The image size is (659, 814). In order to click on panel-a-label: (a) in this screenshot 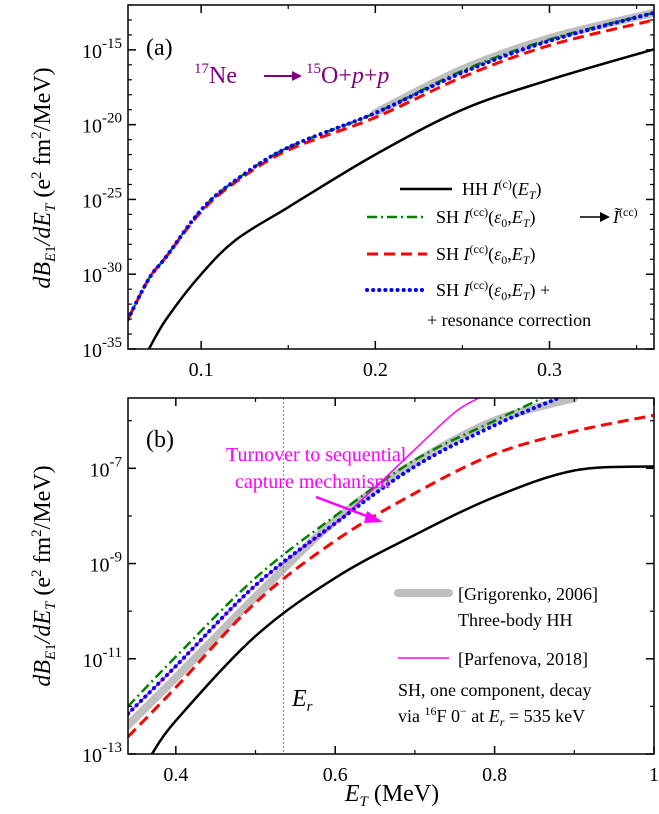, I will do `click(159, 48)`.